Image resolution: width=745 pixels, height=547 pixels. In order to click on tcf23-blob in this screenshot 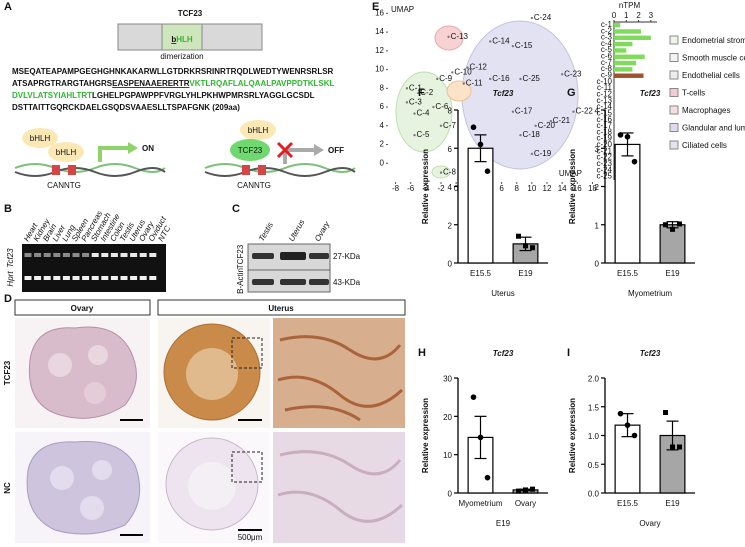, I will do `click(250, 150)`.